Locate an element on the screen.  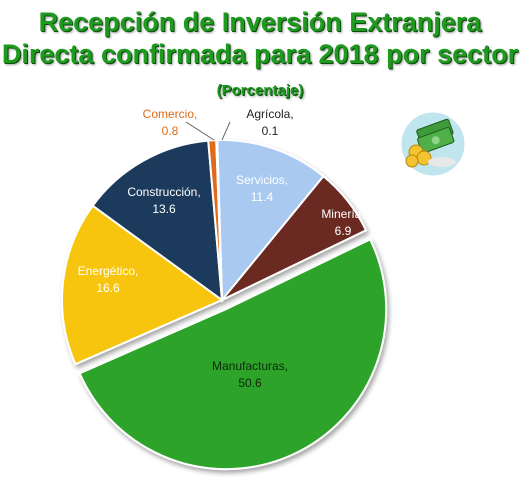
slice-category-5: Comercio, is located at coordinates (170, 114).